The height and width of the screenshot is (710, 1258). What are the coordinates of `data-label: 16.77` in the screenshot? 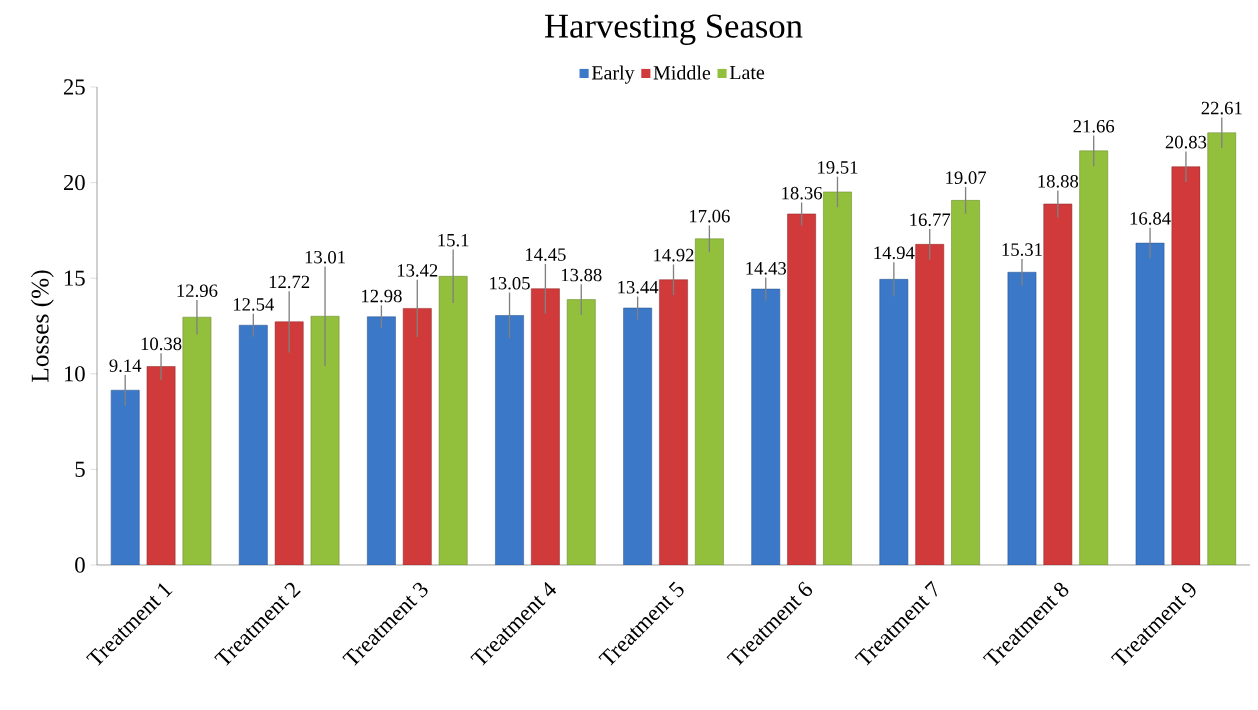 It's located at (930, 220).